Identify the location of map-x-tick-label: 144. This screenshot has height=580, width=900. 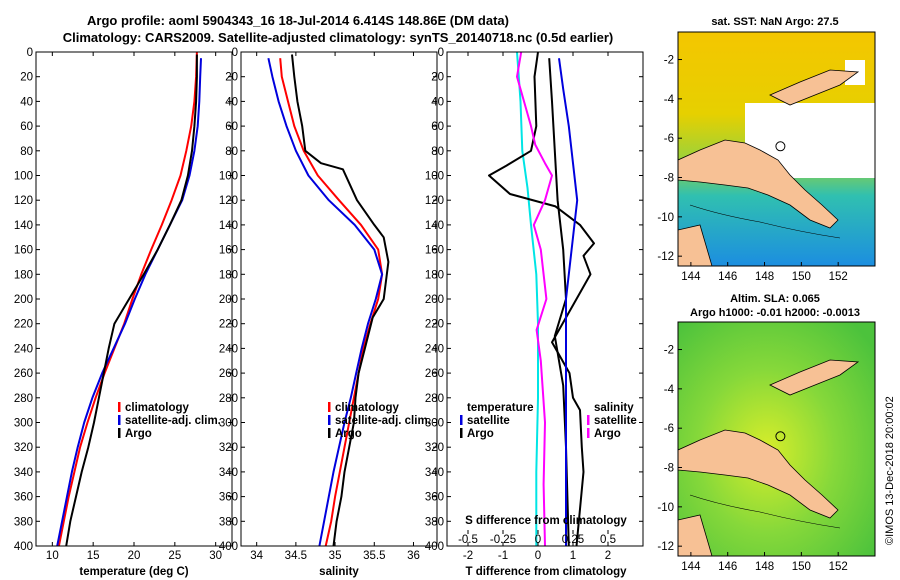
(691, 567).